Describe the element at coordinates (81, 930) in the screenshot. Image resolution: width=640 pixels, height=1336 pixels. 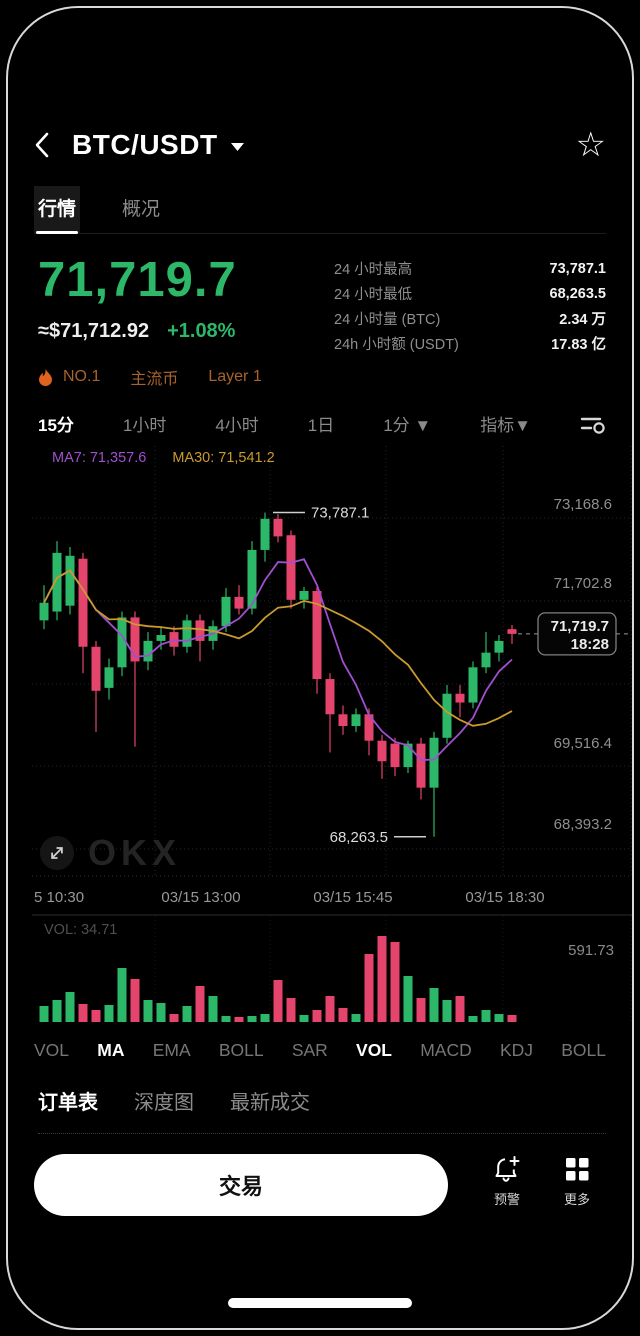
I see `volume-value-label: VOL: 34.71` at that location.